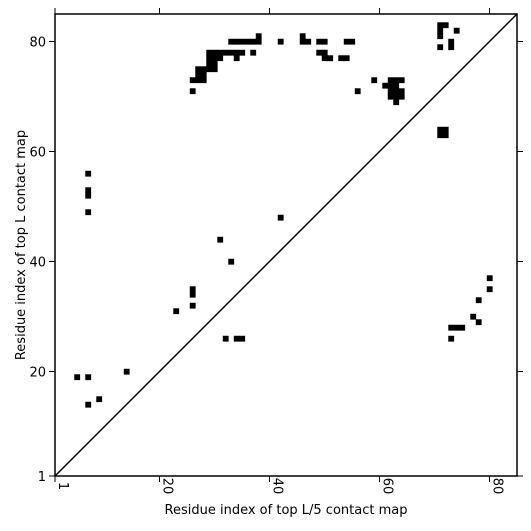 Image resolution: width=531 pixels, height=531 pixels. Describe the element at coordinates (37, 263) in the screenshot. I see `y-tick-label: 40` at that location.